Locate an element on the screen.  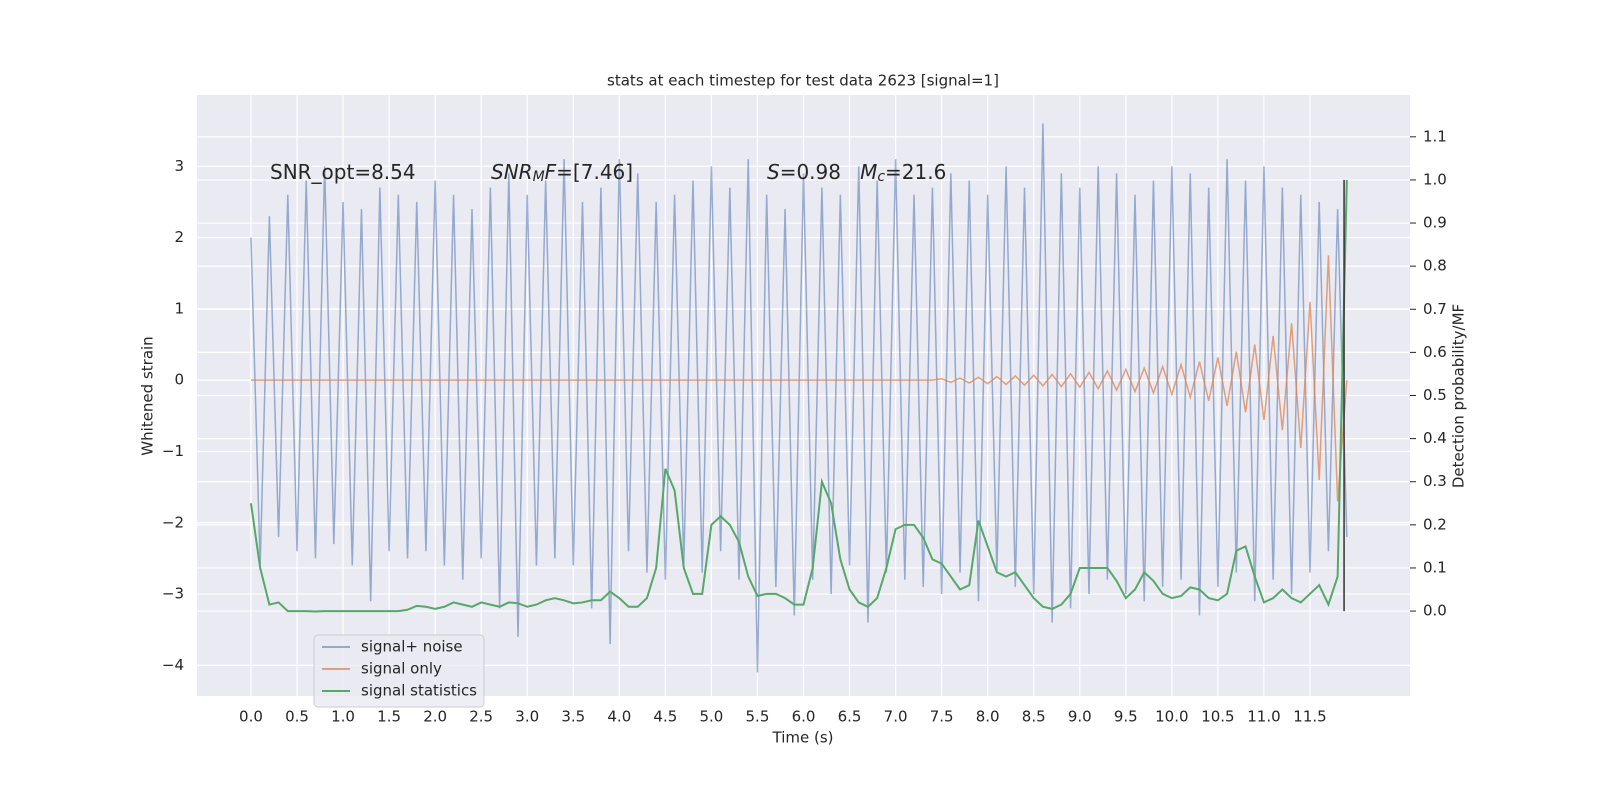
annotation: SNRMF=[7.46] is located at coordinates (562, 173).